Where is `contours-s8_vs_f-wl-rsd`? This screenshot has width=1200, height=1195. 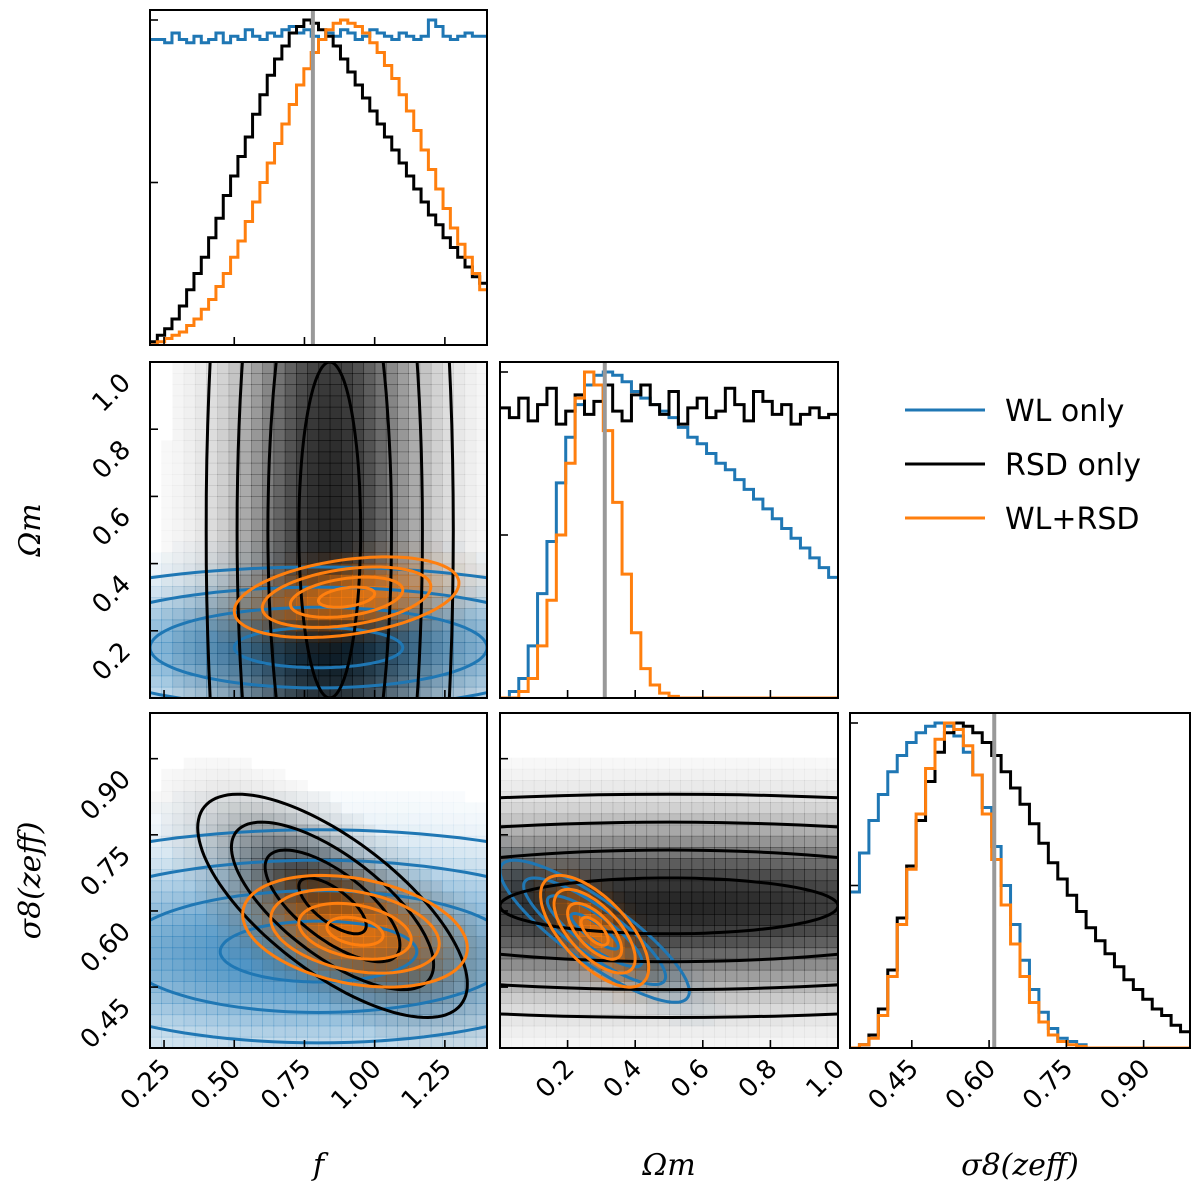 contours-s8_vs_f-wl-rsd is located at coordinates (355, 931).